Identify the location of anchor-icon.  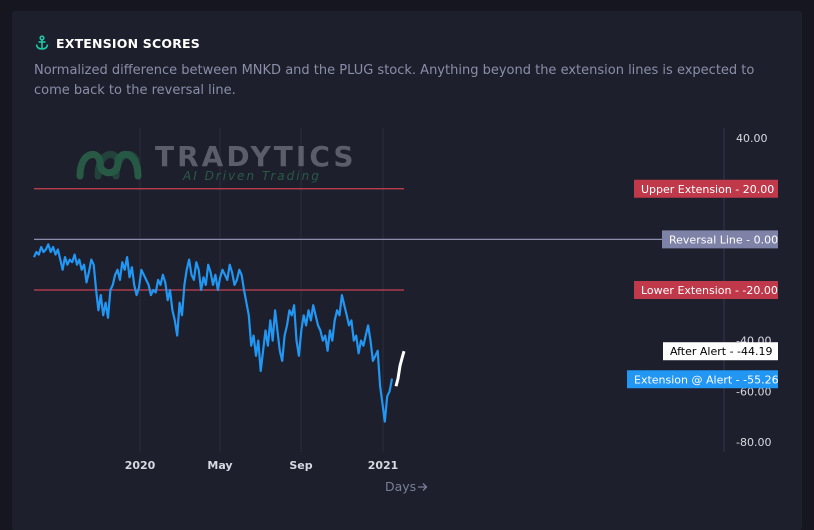
(42, 42).